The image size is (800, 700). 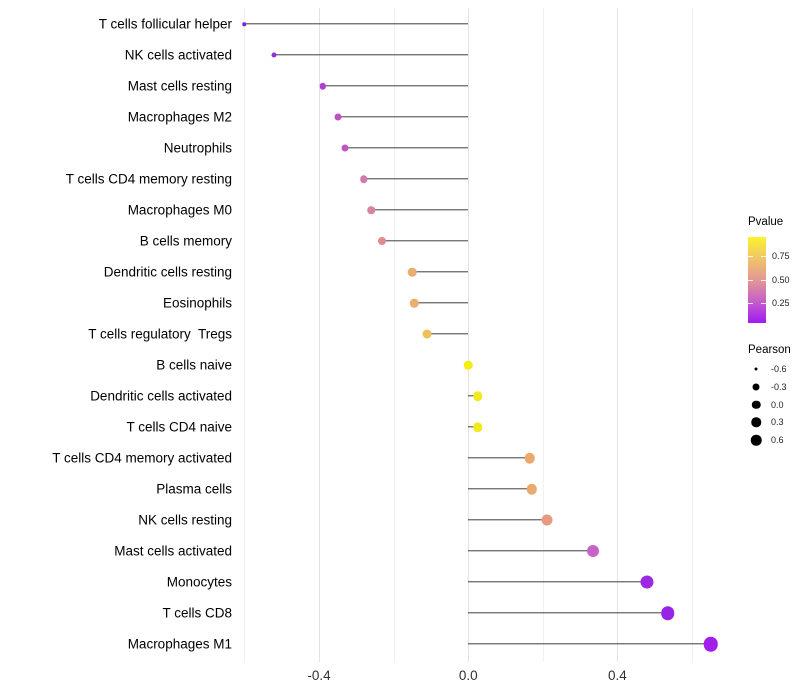 What do you see at coordinates (617, 675) in the screenshot?
I see `x-tick-label: 0.4` at bounding box center [617, 675].